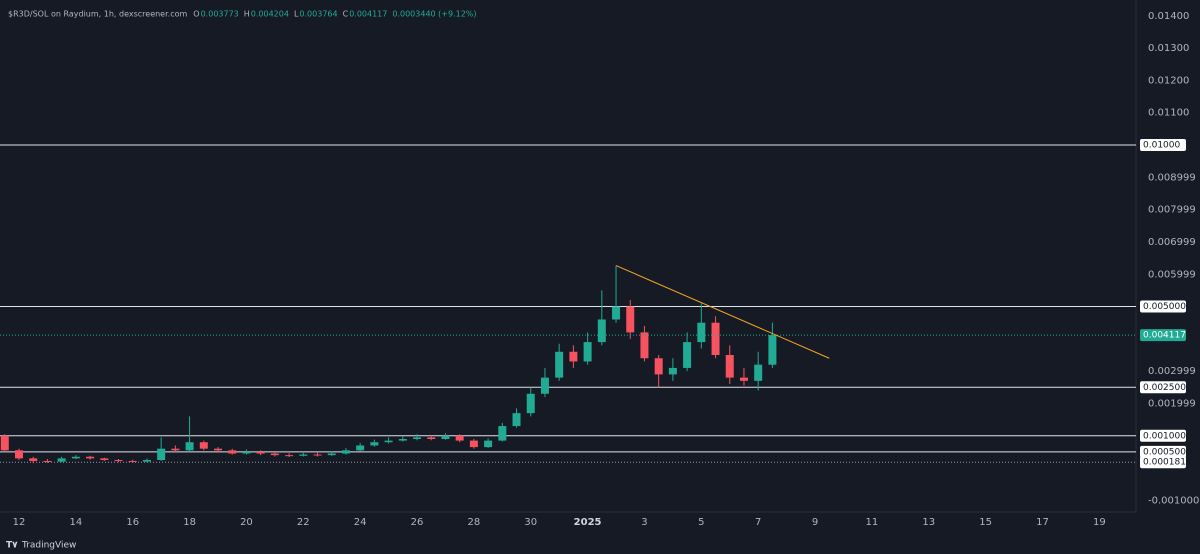 The image size is (1200, 554). What do you see at coordinates (12, 546) in the screenshot?
I see `brand-logo: T٧` at bounding box center [12, 546].